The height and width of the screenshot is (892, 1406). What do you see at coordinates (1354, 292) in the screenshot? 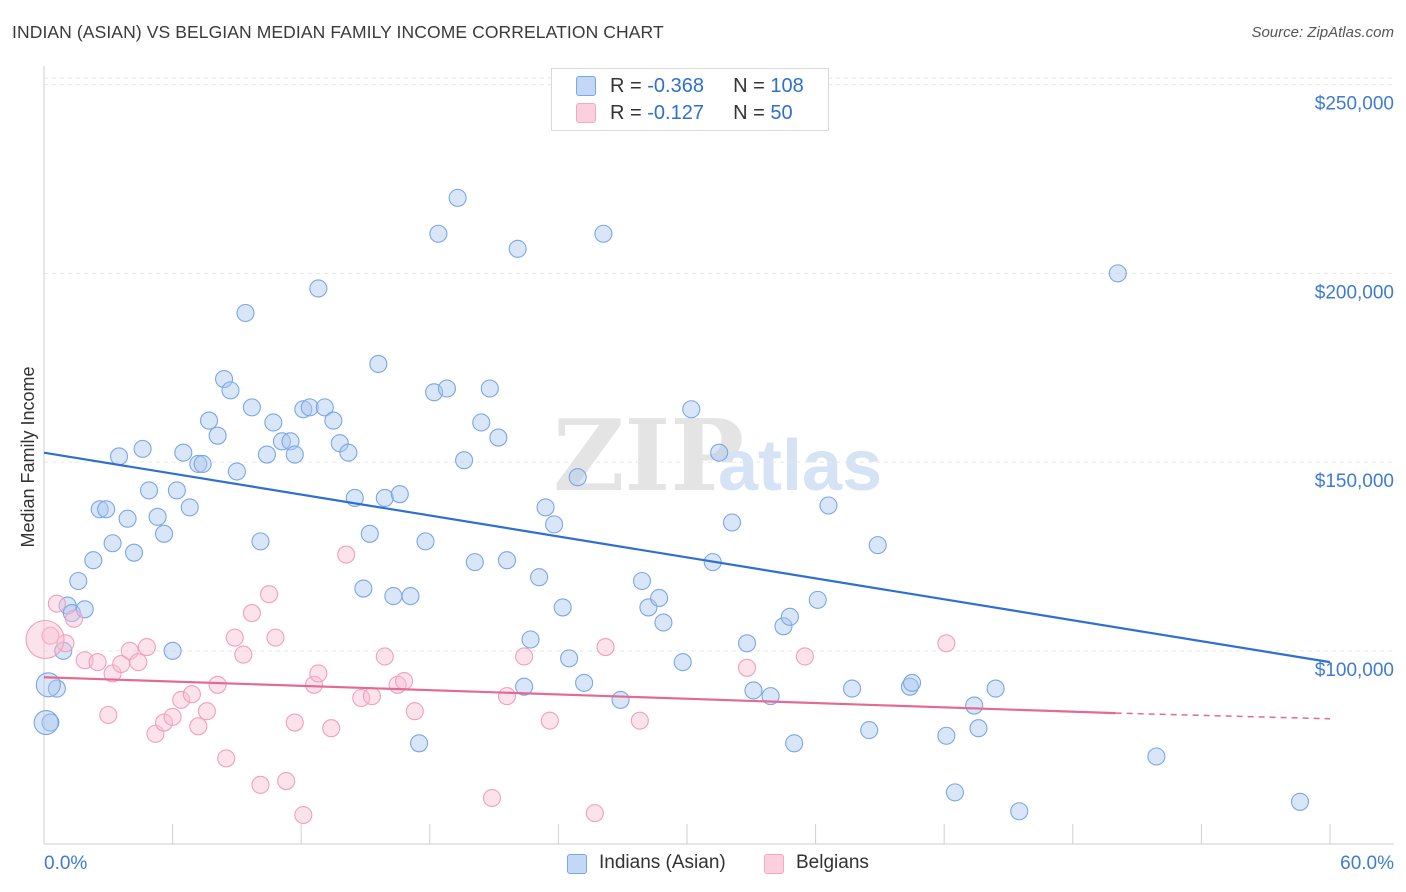
I see `y-tick-label: $200,000` at bounding box center [1354, 292].